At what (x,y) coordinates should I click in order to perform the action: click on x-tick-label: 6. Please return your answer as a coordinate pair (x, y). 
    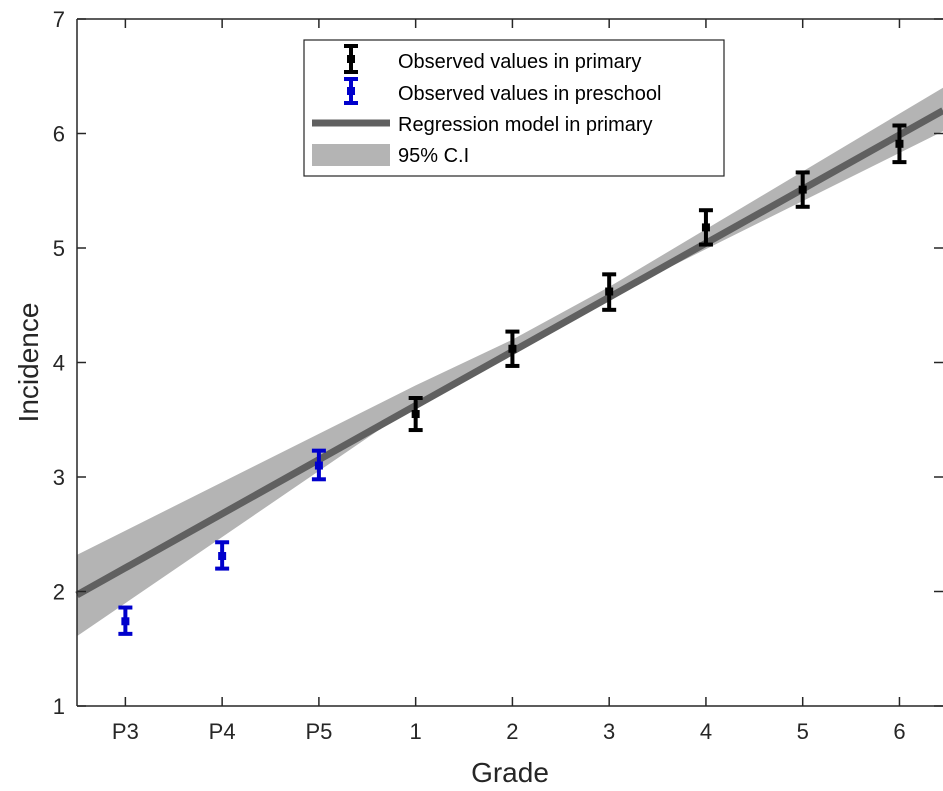
    Looking at the image, I should click on (899, 731).